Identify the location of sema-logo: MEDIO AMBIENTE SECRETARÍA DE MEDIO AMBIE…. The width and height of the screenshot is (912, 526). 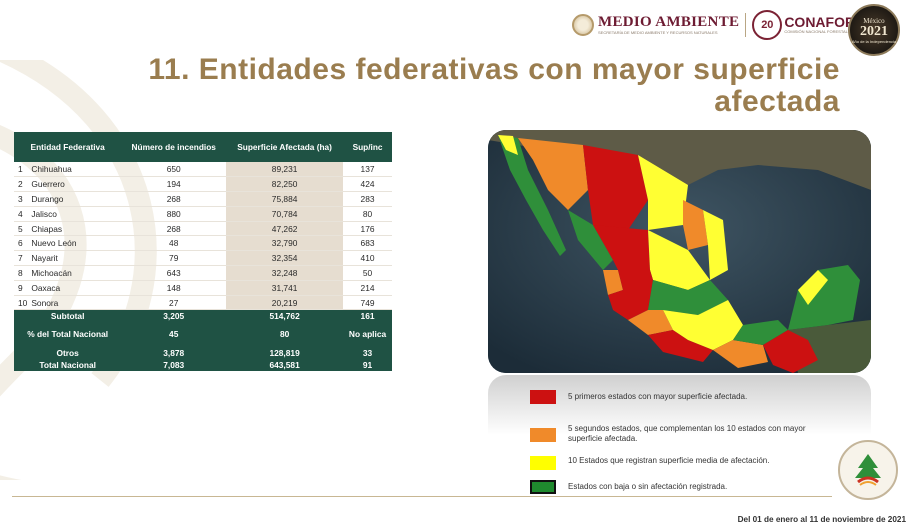
(655, 25).